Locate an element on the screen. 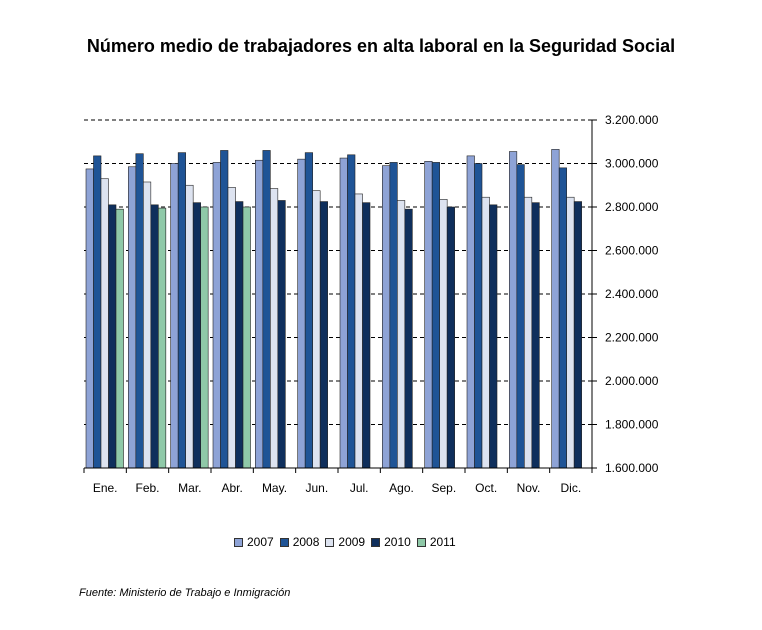 This screenshot has height=630, width=762. legend: 2007 2008 2009 2010 2011 is located at coordinates (348, 542).